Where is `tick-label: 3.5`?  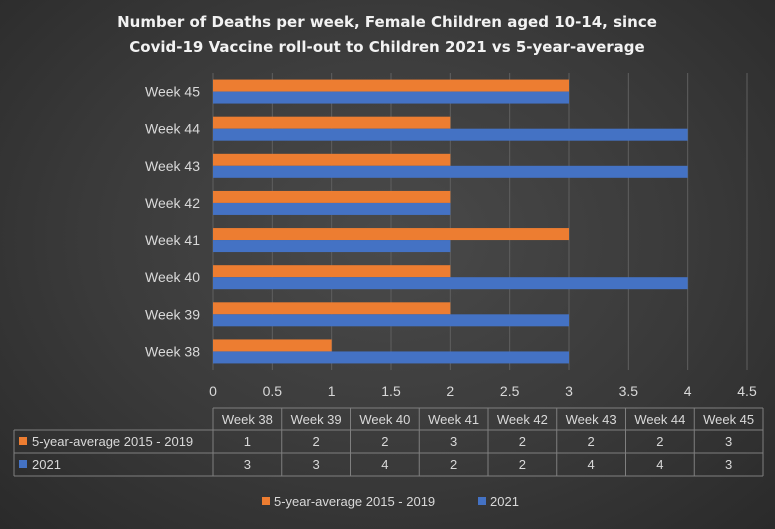 tick-label: 3.5 is located at coordinates (629, 391).